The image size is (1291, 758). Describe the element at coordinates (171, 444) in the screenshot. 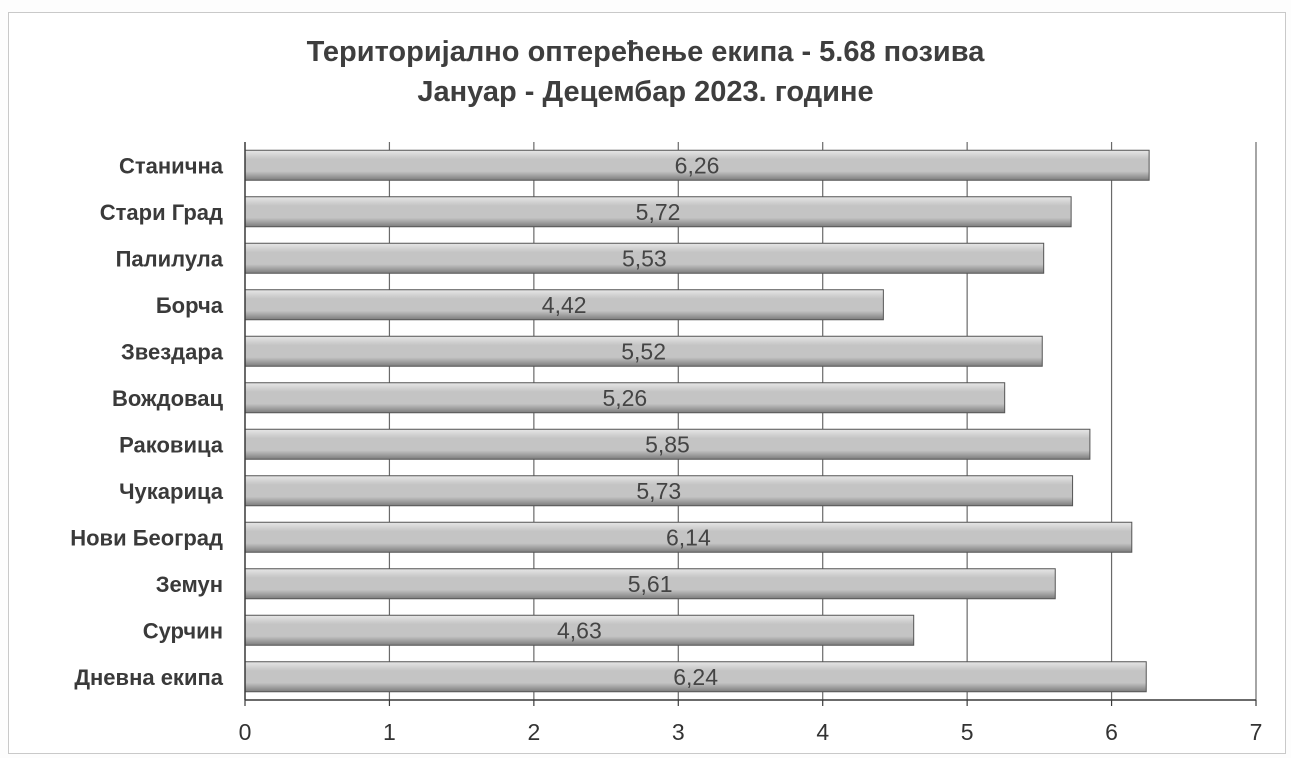

I see `category-label: Раковица` at that location.